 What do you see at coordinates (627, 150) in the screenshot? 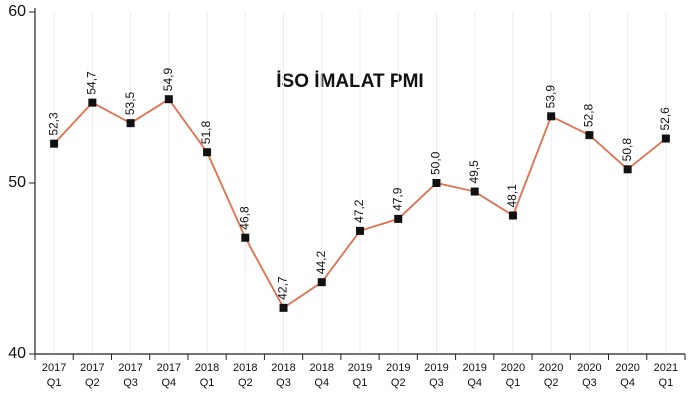
I see `data-label: 50,8` at bounding box center [627, 150].